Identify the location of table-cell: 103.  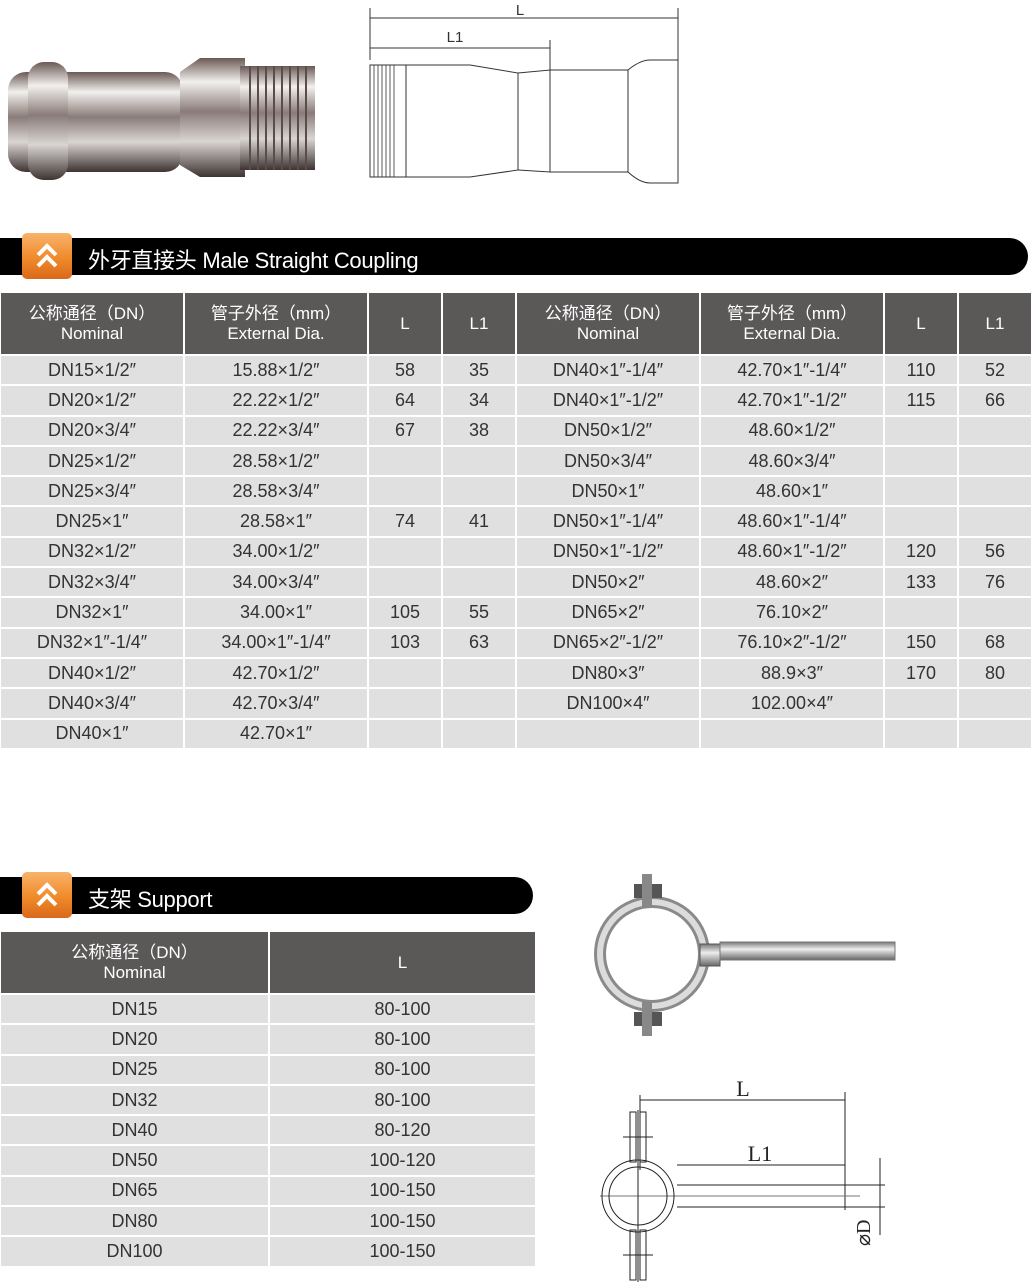
(405, 642).